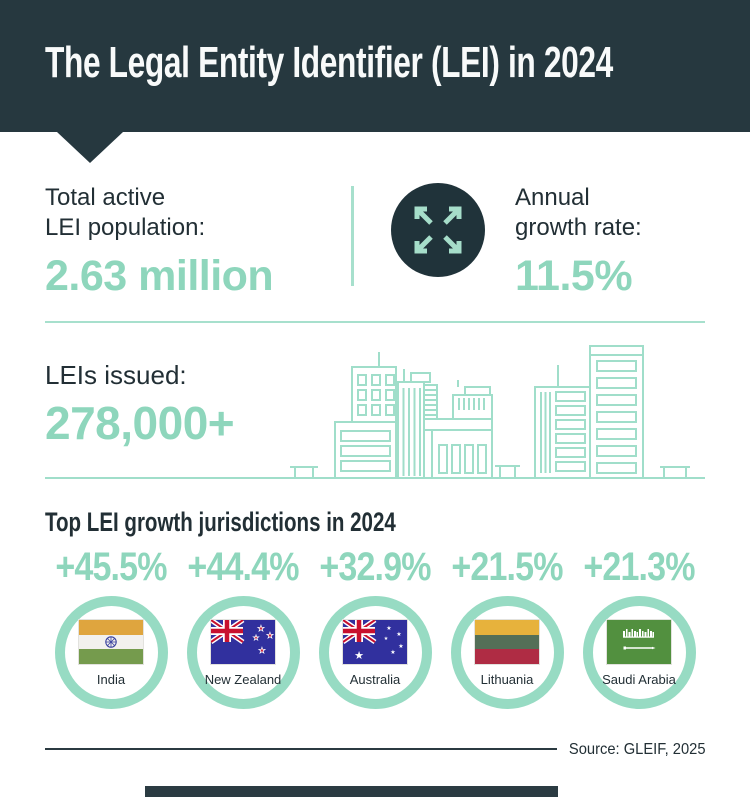  What do you see at coordinates (639, 567) in the screenshot?
I see `growth-pct: +21.3%` at bounding box center [639, 567].